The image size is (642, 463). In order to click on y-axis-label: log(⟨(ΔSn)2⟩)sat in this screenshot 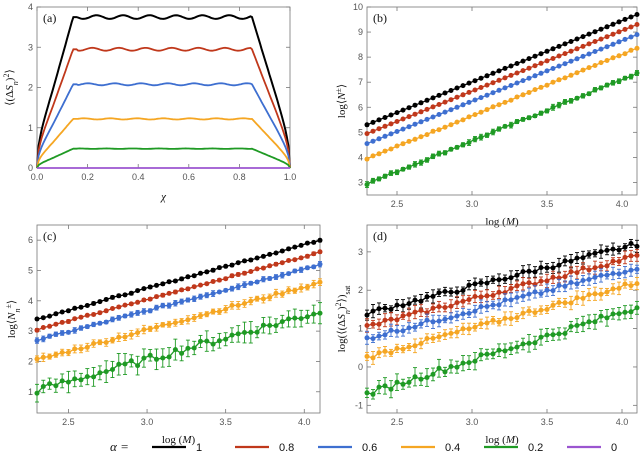, I will do `click(343, 319)`.